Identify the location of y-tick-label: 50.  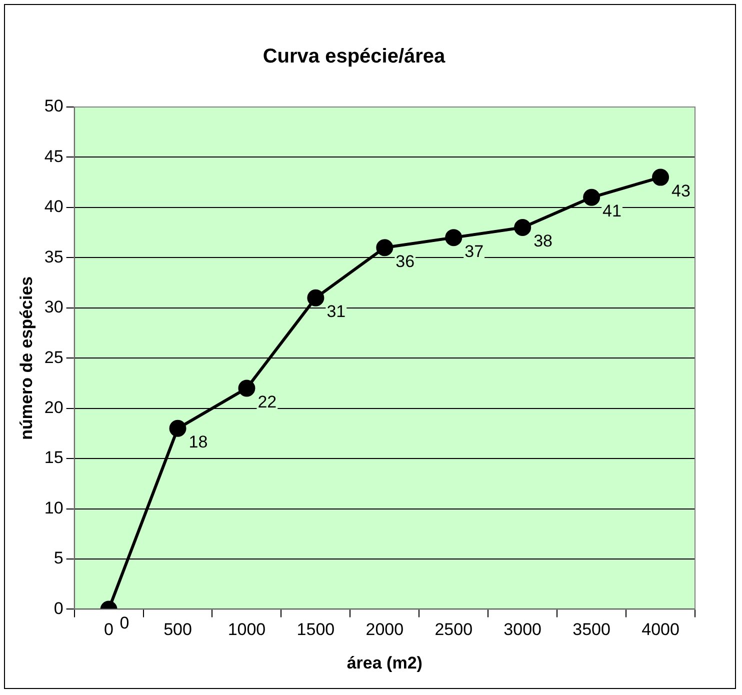
(54, 106).